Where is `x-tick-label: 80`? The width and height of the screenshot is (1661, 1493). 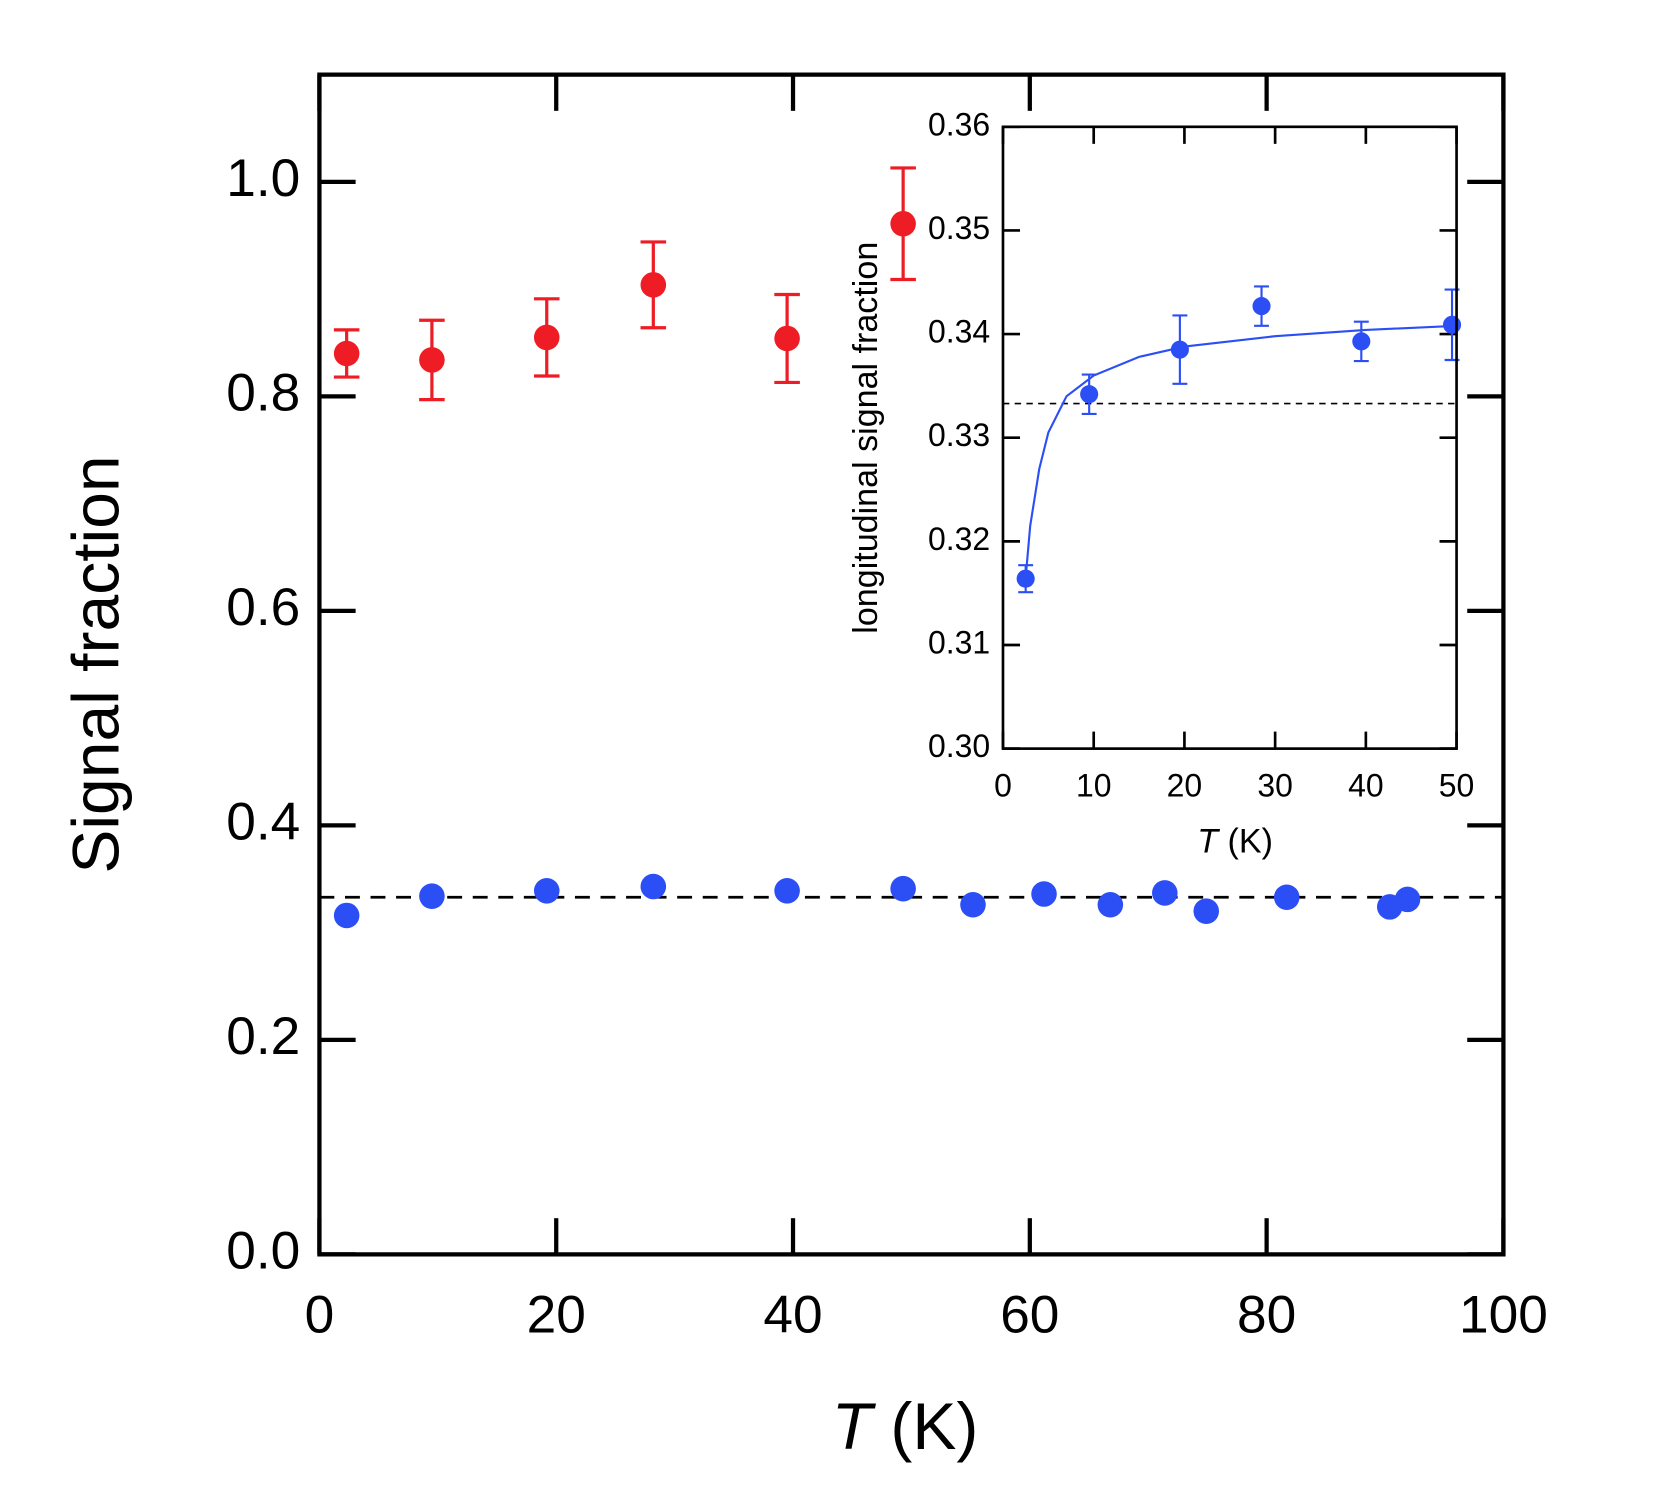
x-tick-label: 80 is located at coordinates (1266, 1314).